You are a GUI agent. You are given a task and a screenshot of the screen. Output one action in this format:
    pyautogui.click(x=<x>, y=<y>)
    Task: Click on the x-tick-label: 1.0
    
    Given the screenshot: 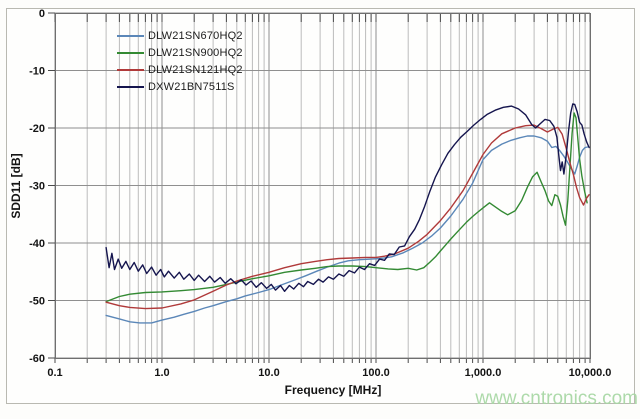 What is the action you would take?
    pyautogui.click(x=161, y=373)
    